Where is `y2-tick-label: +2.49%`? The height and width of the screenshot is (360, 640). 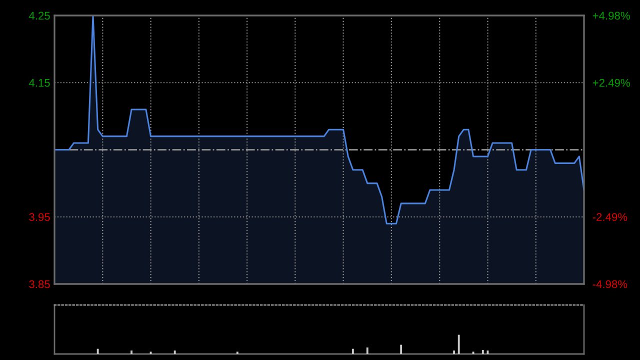 y2-tick-label: +2.49% is located at coordinates (611, 82).